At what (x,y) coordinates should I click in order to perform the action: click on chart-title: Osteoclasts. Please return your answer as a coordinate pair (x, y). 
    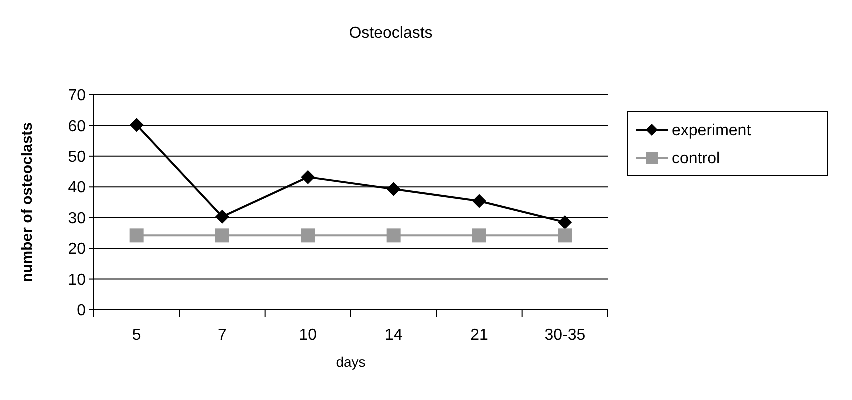
    Looking at the image, I should click on (391, 33).